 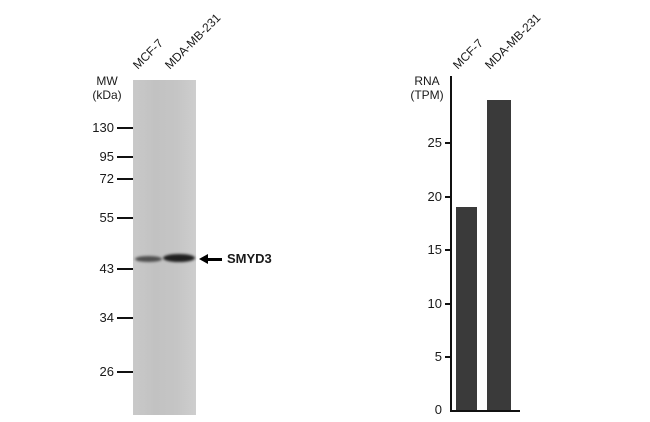 What do you see at coordinates (106, 317) in the screenshot?
I see `mw-marker-label: 34` at bounding box center [106, 317].